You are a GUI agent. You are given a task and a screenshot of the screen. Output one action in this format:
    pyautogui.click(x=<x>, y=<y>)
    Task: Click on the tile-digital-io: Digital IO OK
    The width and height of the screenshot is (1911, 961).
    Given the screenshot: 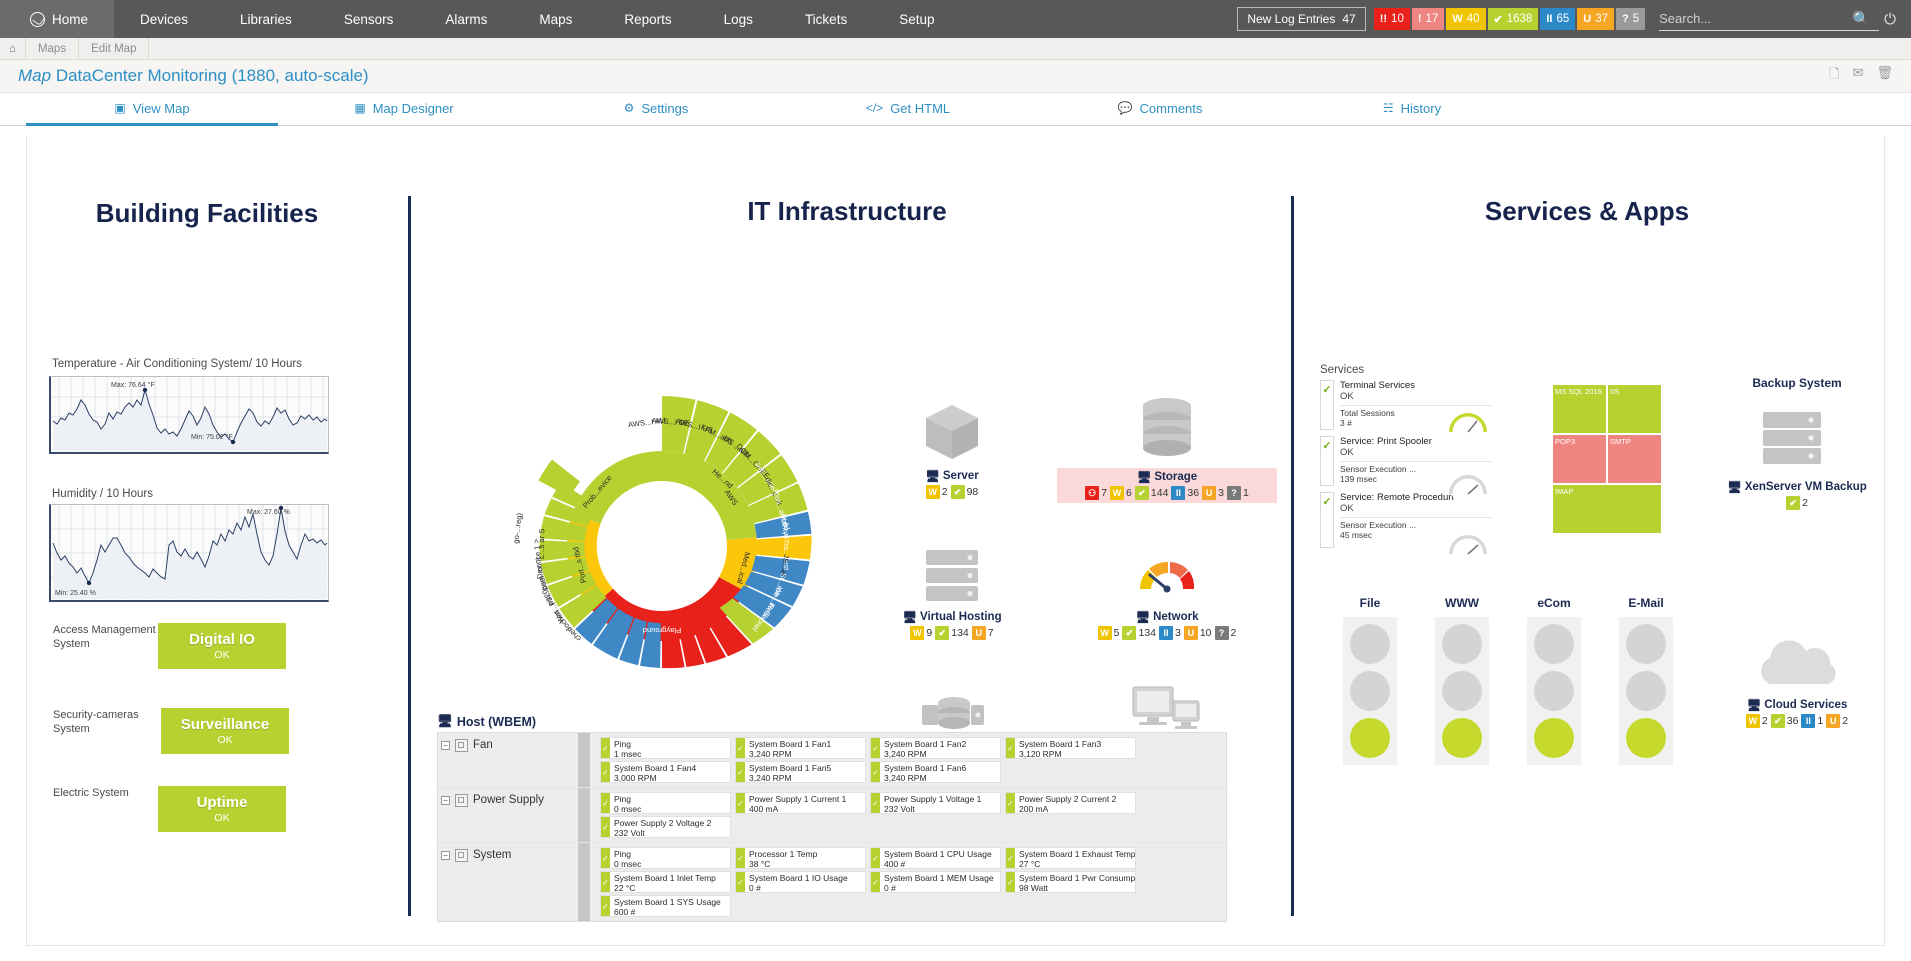 What is the action you would take?
    pyautogui.click(x=222, y=646)
    